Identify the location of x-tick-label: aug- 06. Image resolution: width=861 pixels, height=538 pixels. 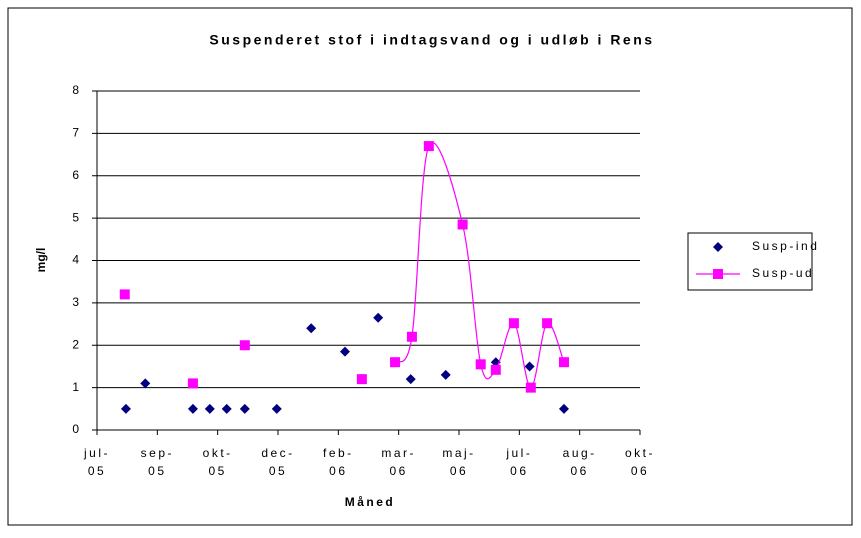
(580, 462).